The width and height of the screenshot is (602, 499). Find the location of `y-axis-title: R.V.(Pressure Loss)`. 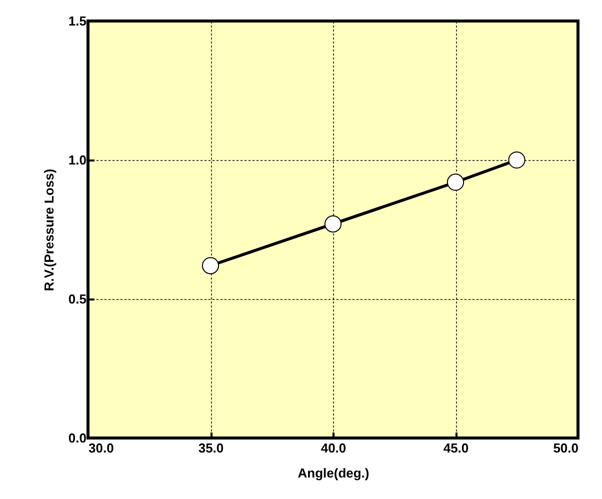

y-axis-title: R.V.(Pressure Loss) is located at coordinates (48, 230).